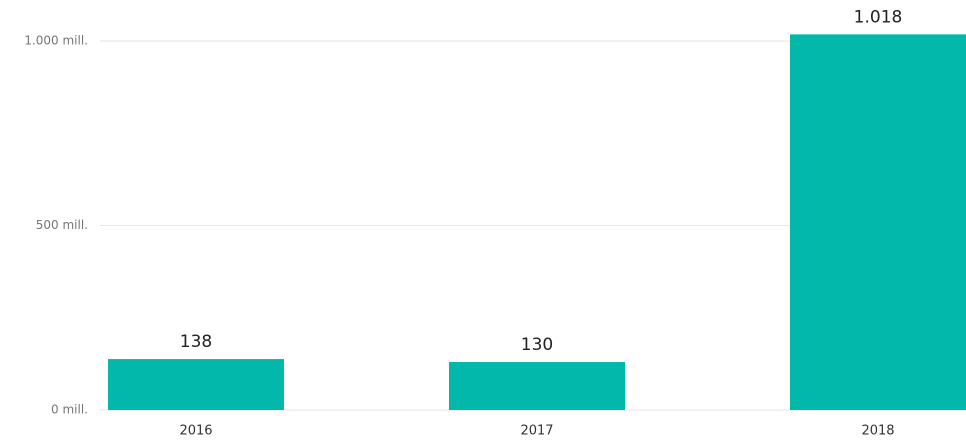 The width and height of the screenshot is (966, 446). What do you see at coordinates (878, 17) in the screenshot?
I see `value-label: 1.018` at bounding box center [878, 17].